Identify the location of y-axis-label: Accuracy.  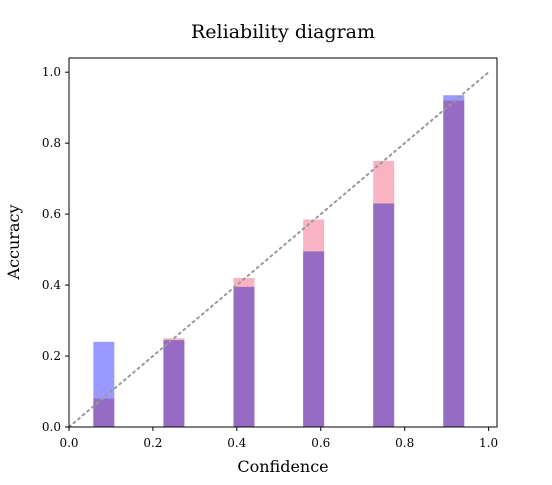
(13, 243).